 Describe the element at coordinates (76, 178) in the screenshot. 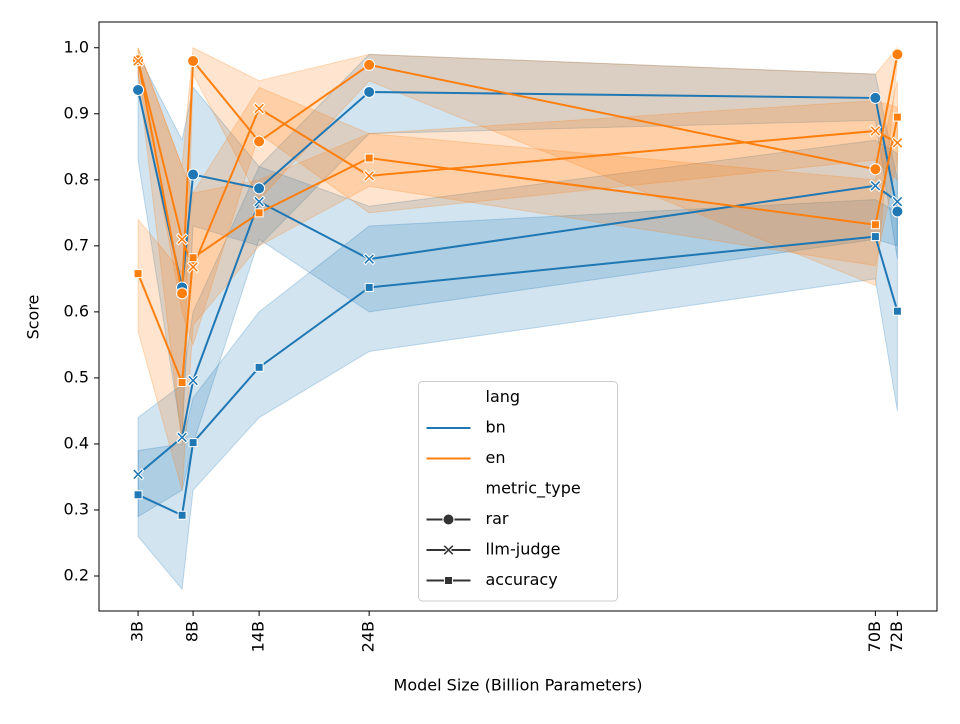

I see `y-tick-label: 0.8` at that location.